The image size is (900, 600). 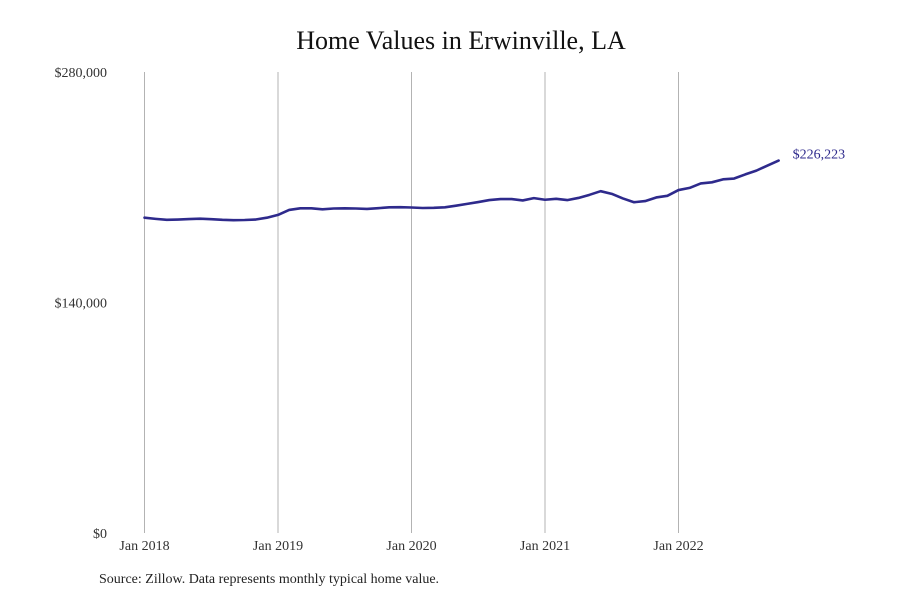 What do you see at coordinates (144, 546) in the screenshot?
I see `x-tick-label: Jan 2018` at bounding box center [144, 546].